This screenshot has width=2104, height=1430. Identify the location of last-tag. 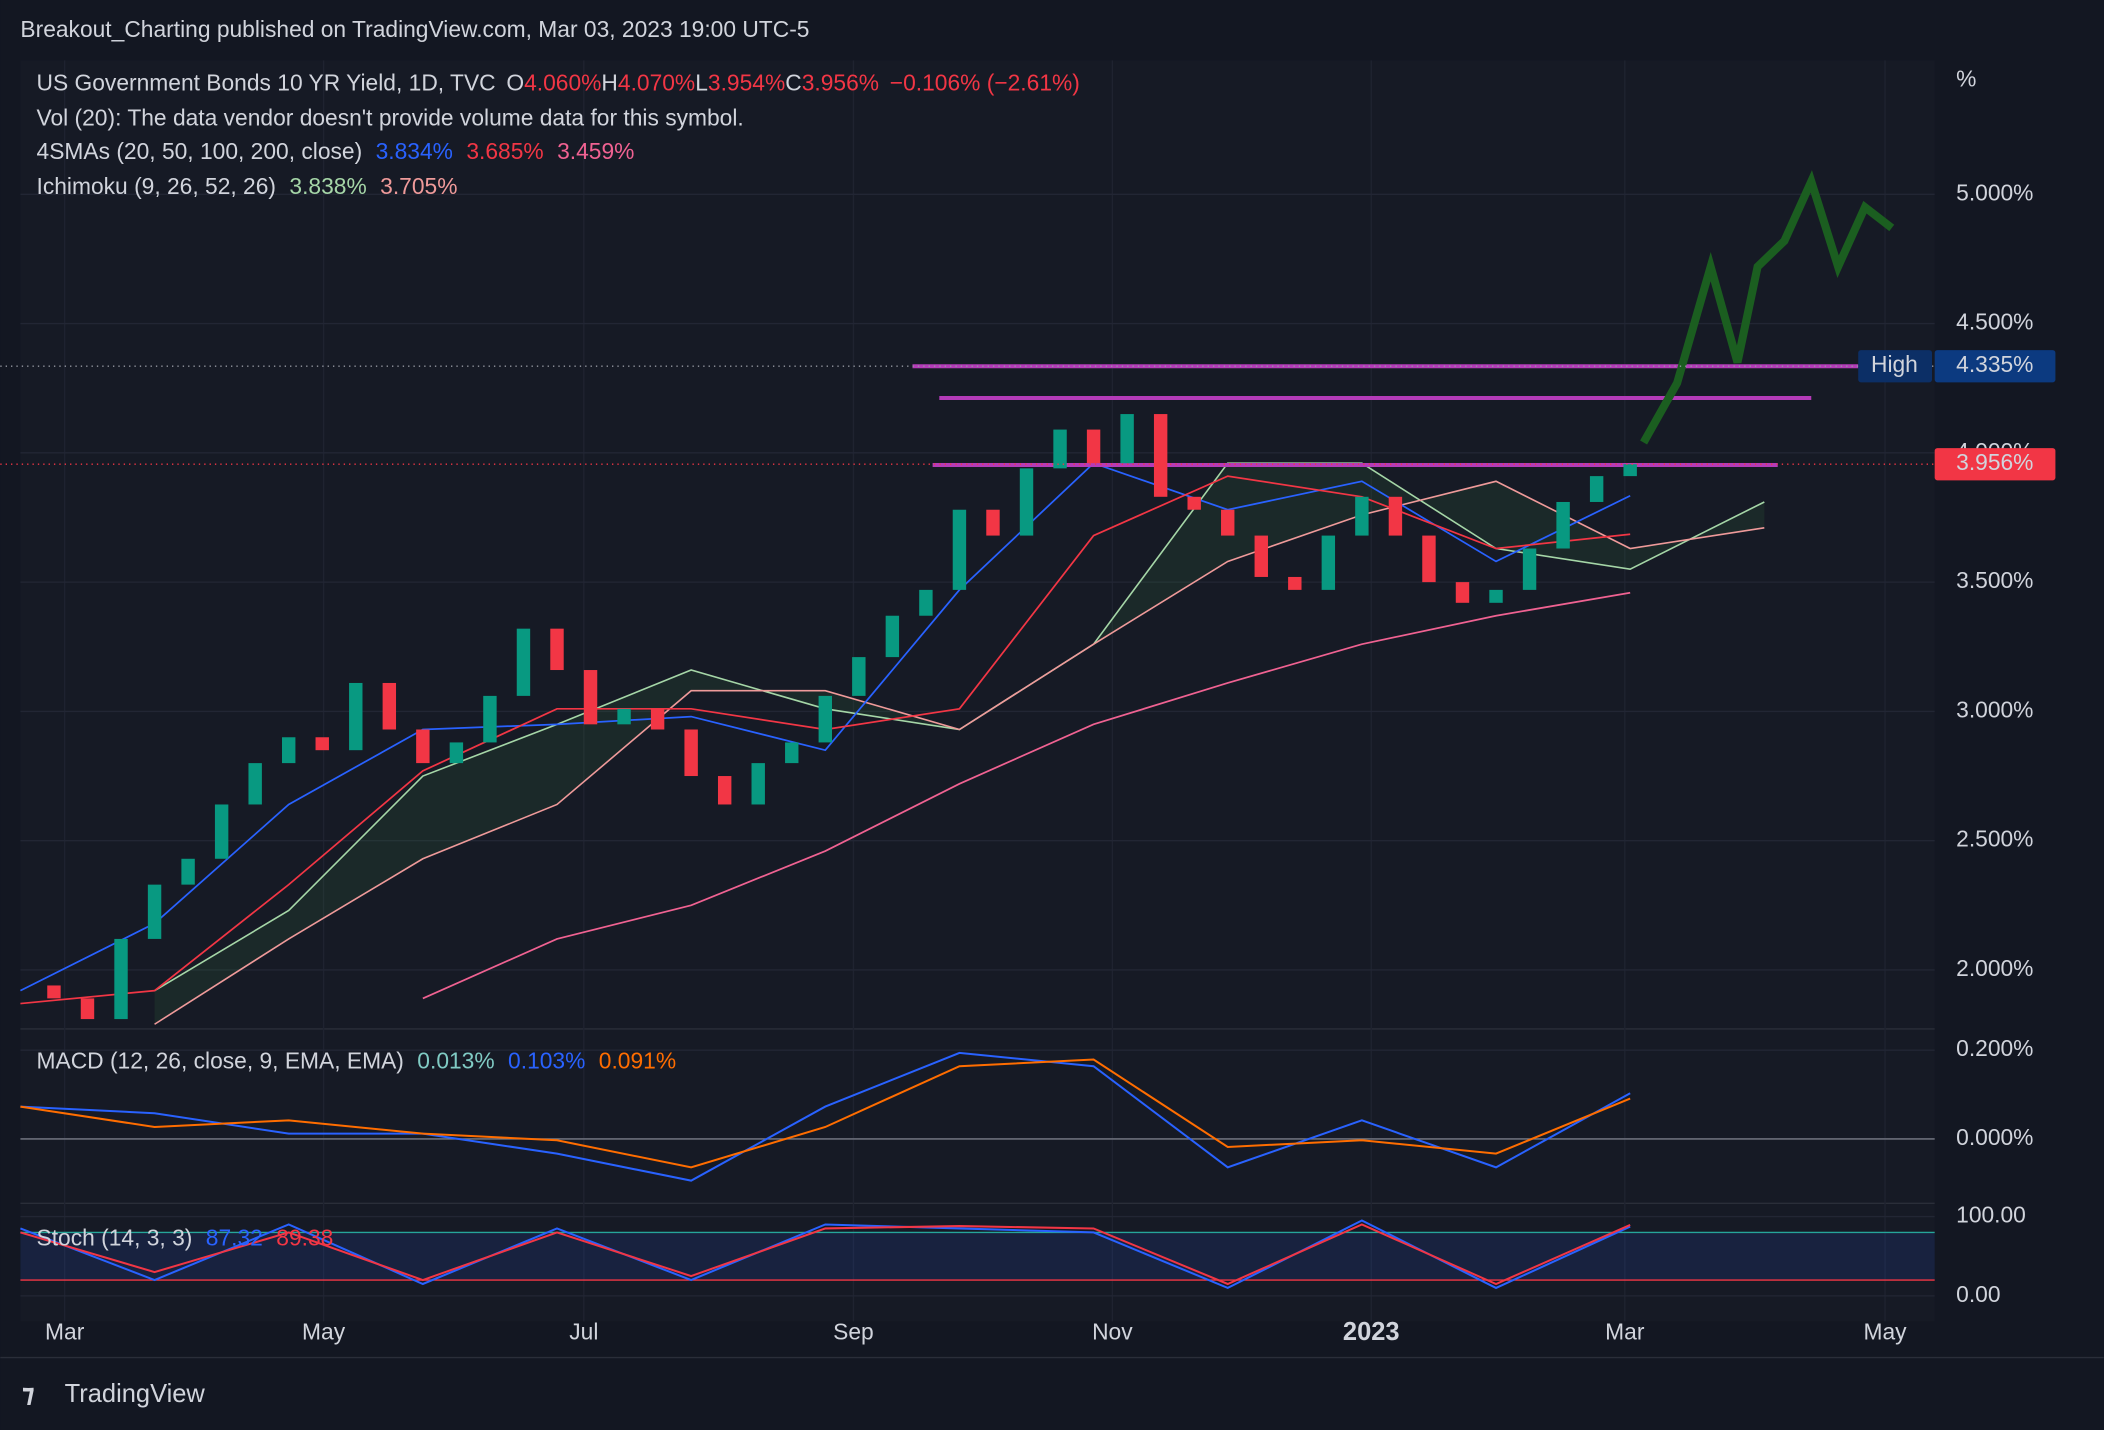
(1995, 464).